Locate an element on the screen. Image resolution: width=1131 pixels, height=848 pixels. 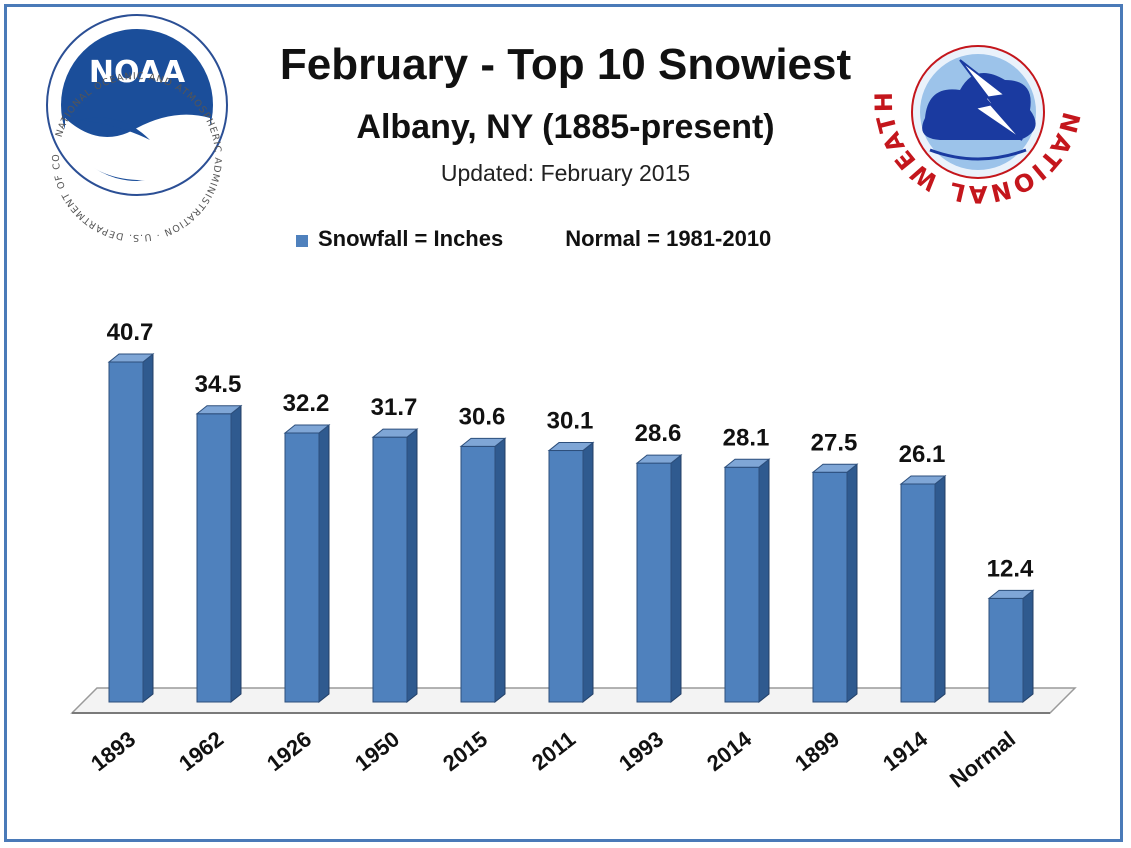
x-tick-label: 1950 is located at coordinates (377, 751).